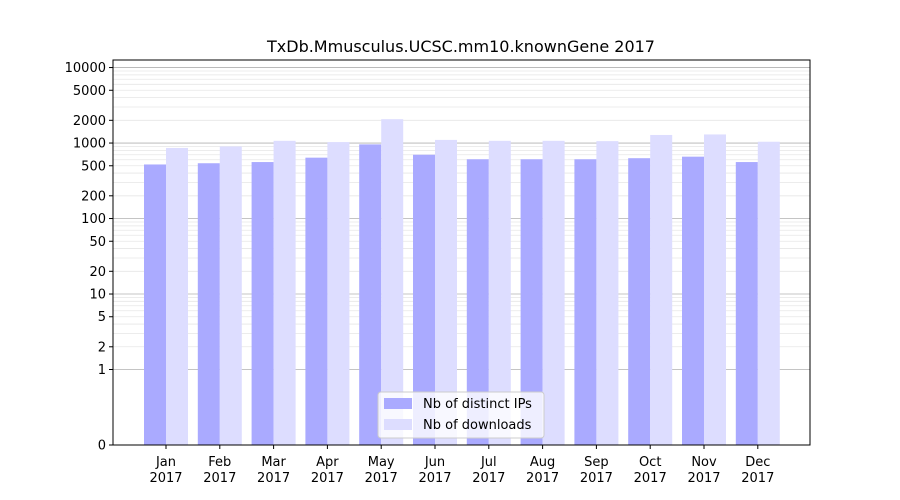  What do you see at coordinates (661, 289) in the screenshot?
I see `bar-downloads-oct` at bounding box center [661, 289].